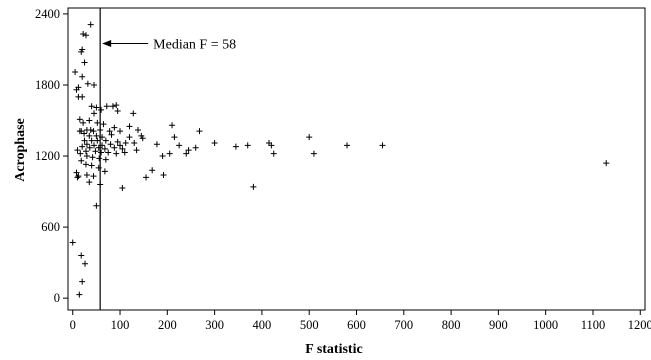 The width and height of the screenshot is (651, 360). I want to click on x-tick-label: 1100, so click(593, 325).